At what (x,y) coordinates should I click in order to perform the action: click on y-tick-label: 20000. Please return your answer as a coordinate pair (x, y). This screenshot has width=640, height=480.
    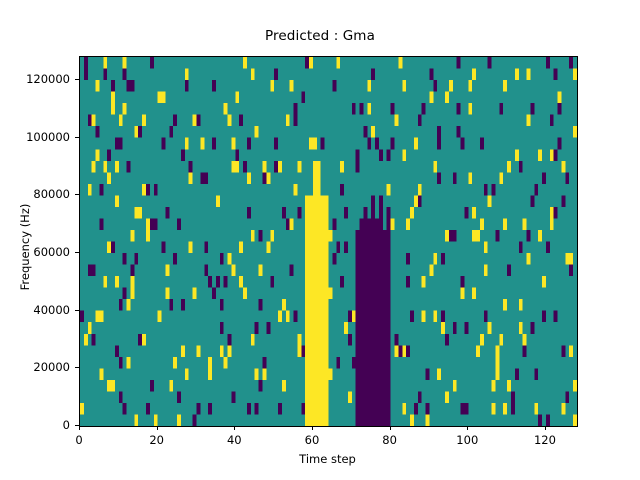
    Looking at the image, I should click on (51, 367).